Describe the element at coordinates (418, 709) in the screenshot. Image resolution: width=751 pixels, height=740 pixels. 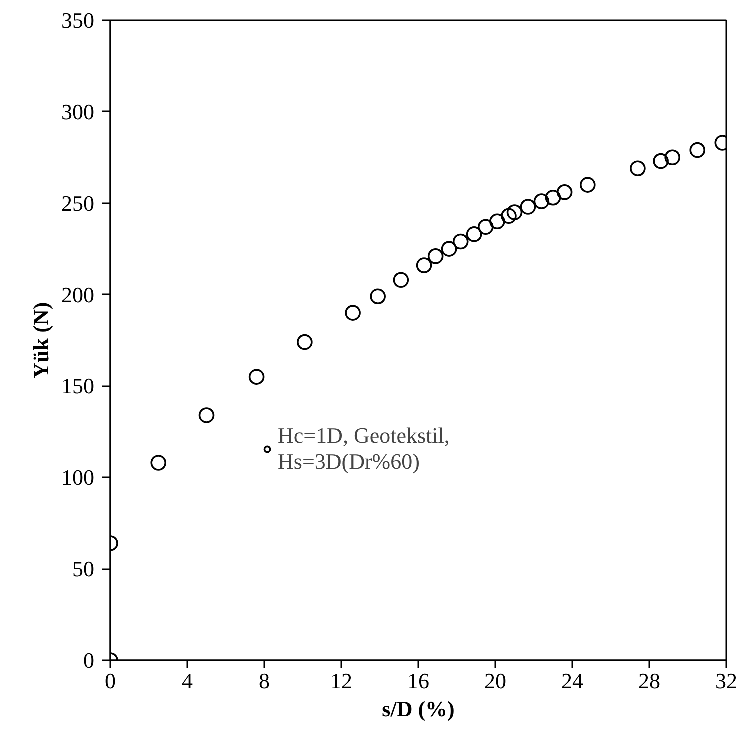
I see `x-axis-title: s/D (%)` at that location.